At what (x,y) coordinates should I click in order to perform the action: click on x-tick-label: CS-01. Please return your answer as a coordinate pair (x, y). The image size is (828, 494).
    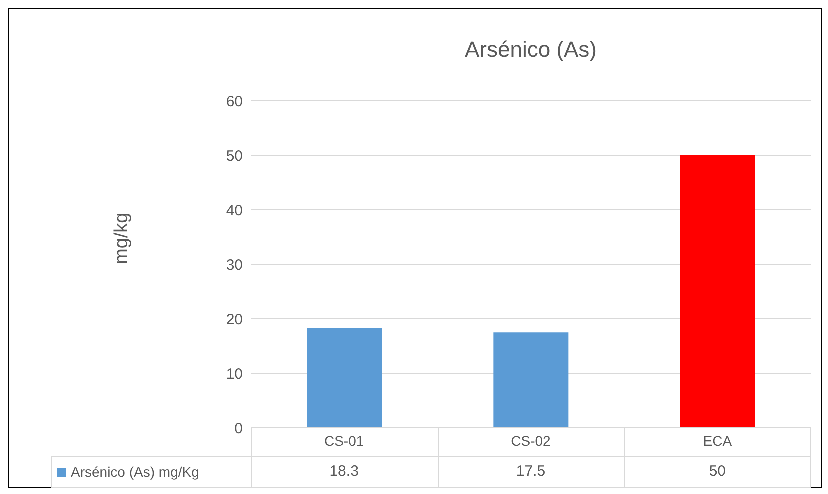
    Looking at the image, I should click on (344, 440).